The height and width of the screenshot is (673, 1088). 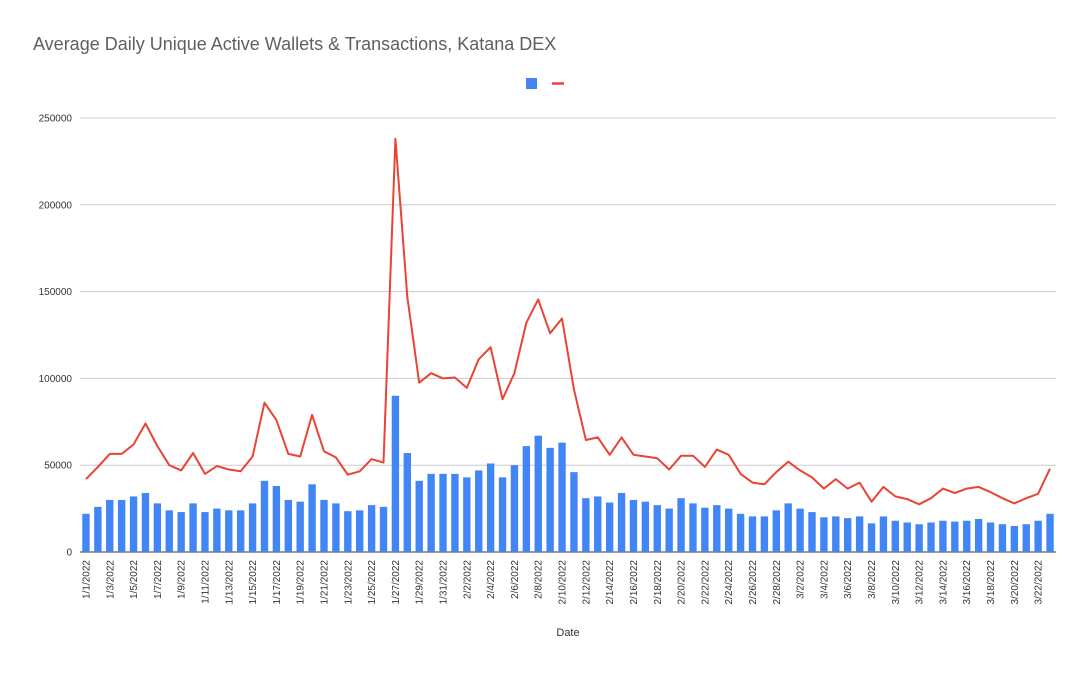 What do you see at coordinates (69, 553) in the screenshot?
I see `y-tick-label: 0` at bounding box center [69, 553].